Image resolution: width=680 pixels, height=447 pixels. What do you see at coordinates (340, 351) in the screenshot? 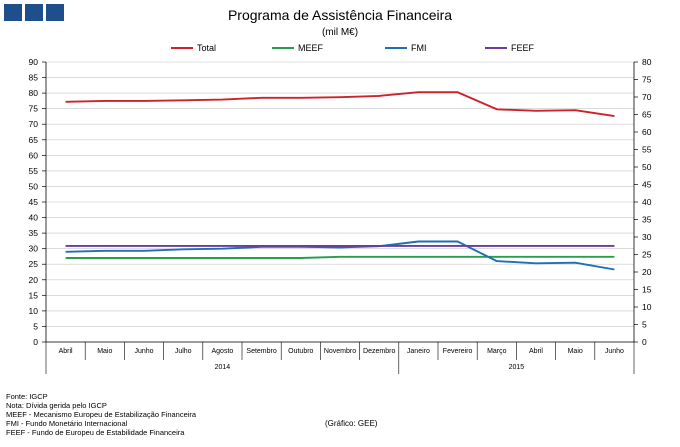
I see `x-tick-label: Novembro` at bounding box center [340, 351].